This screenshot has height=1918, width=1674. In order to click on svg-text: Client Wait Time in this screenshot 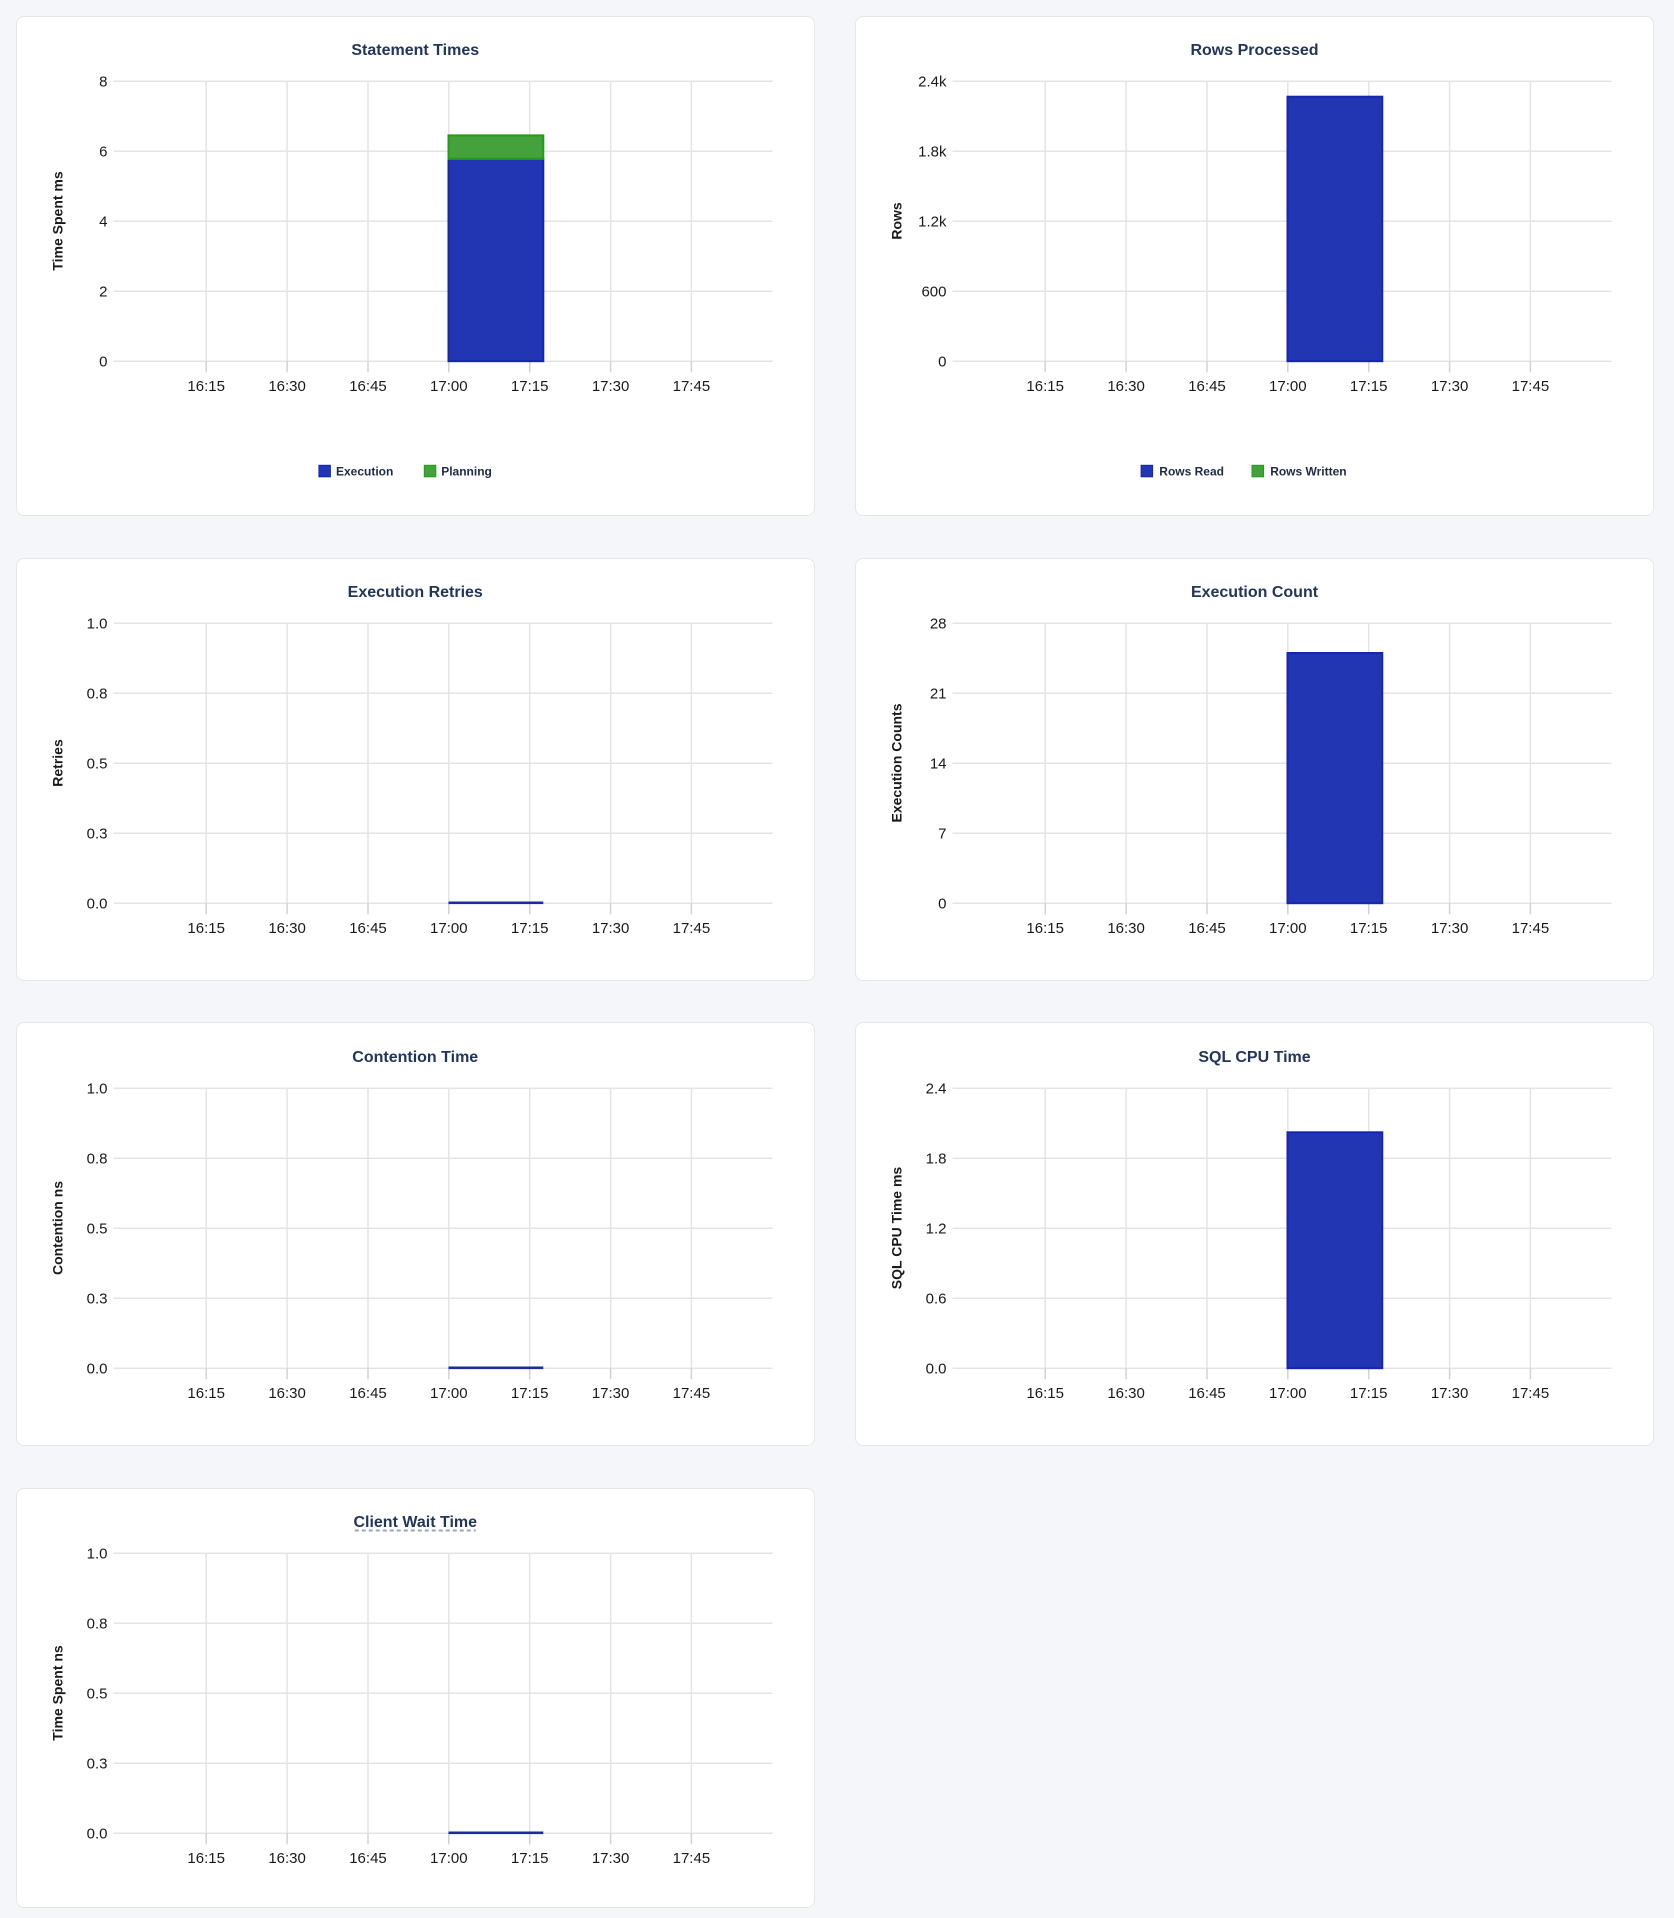, I will do `click(415, 1522)`.